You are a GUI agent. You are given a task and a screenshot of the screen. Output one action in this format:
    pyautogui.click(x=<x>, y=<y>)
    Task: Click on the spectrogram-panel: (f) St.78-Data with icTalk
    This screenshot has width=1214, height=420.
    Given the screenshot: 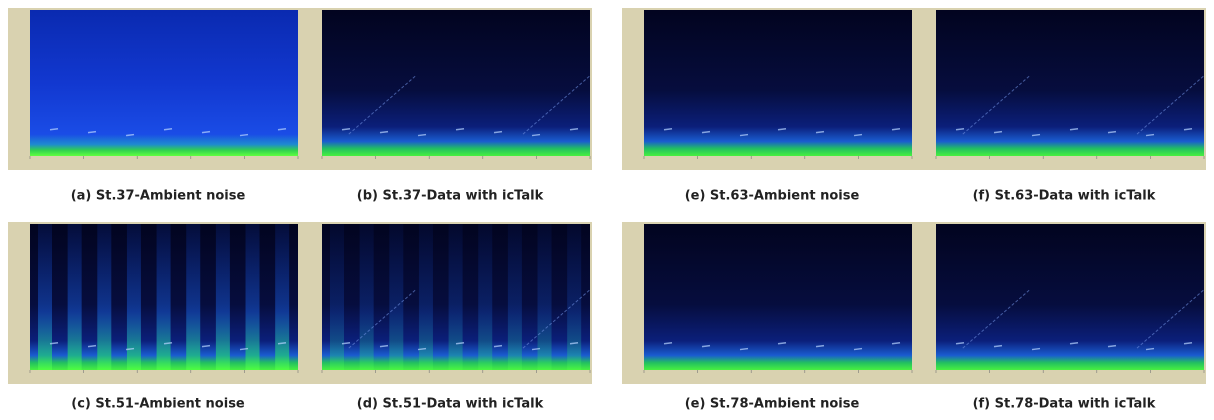 What is the action you would take?
    pyautogui.click(x=1060, y=317)
    